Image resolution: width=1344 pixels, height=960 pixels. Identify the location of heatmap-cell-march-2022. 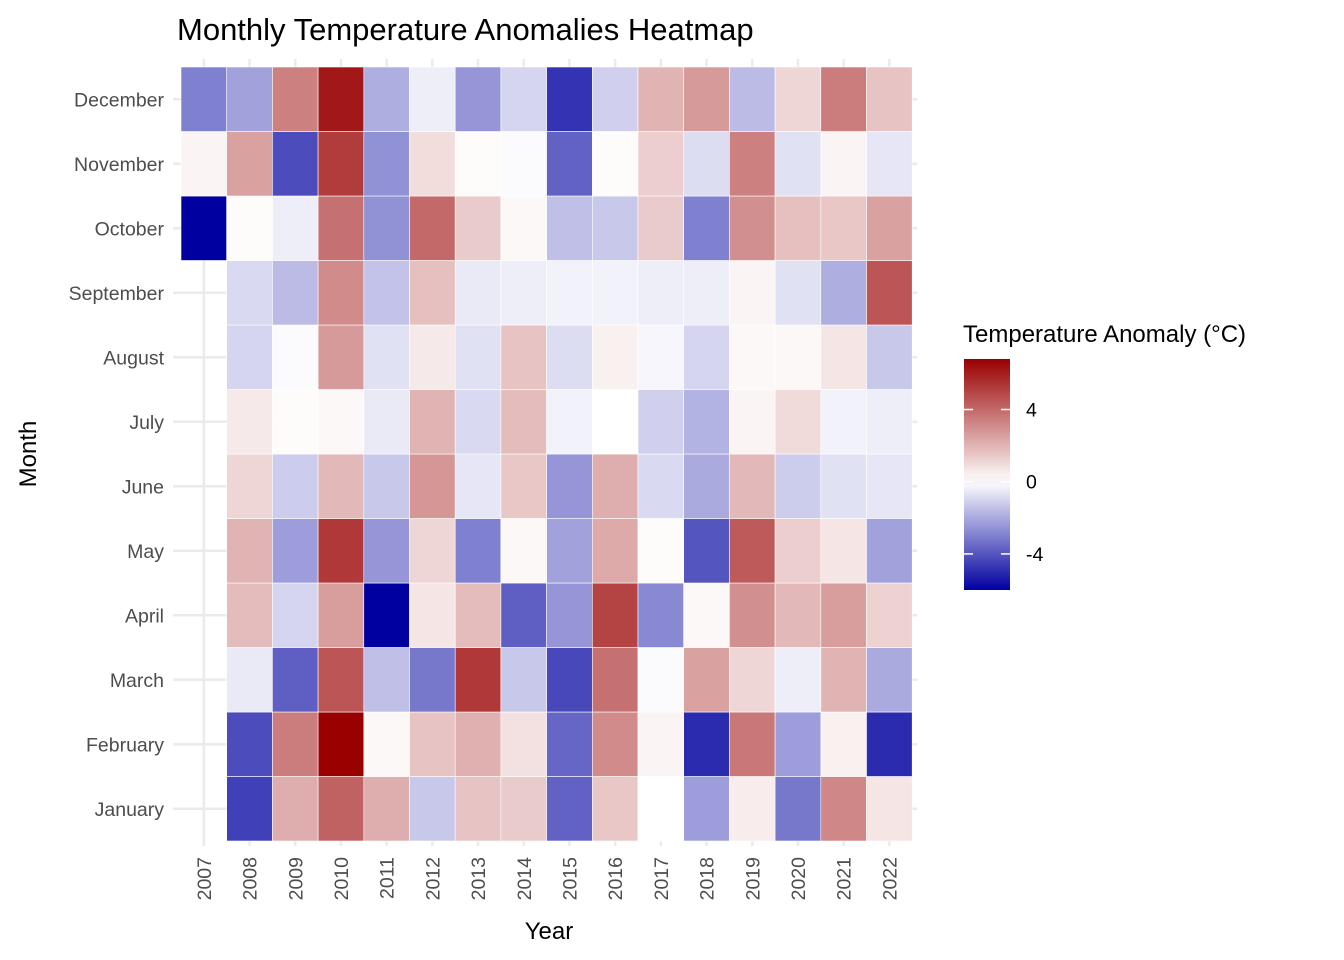
(889, 680).